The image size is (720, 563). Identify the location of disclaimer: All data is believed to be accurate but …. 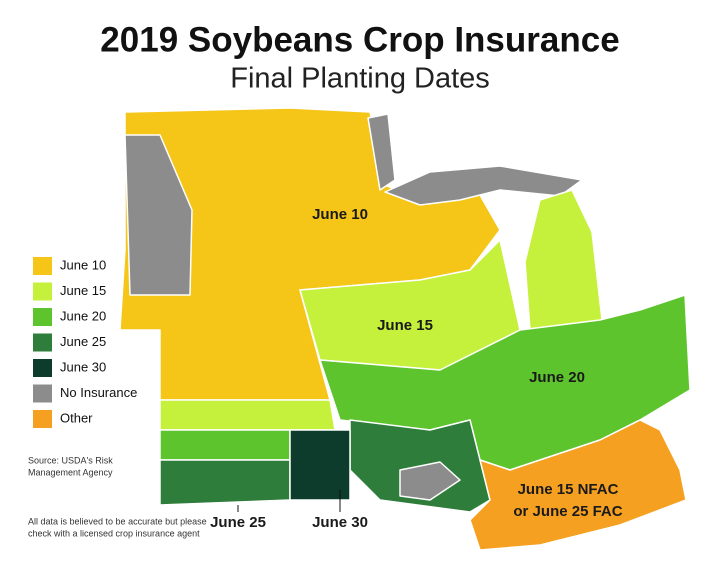
(117, 521).